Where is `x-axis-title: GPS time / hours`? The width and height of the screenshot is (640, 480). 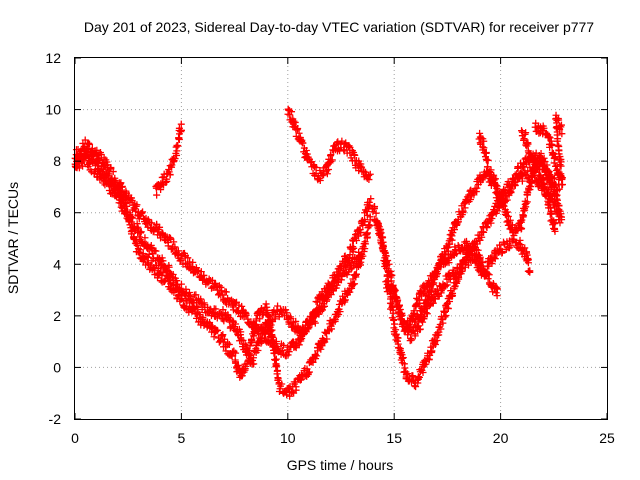
x-axis-title: GPS time / hours is located at coordinates (340, 465).